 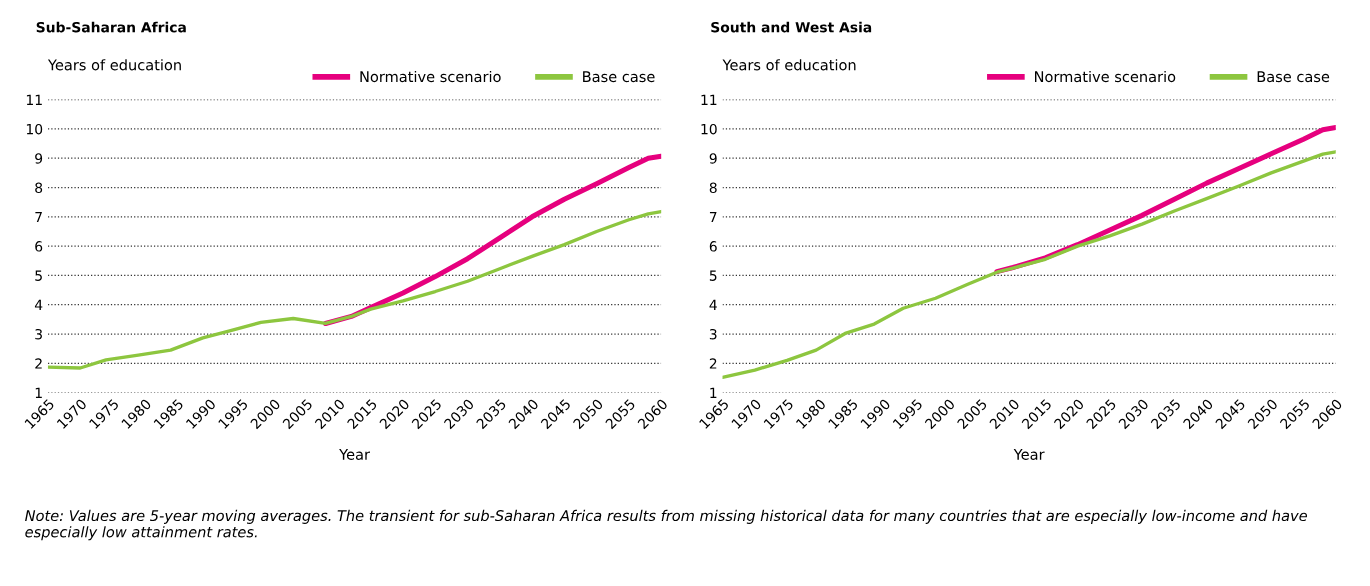 What do you see at coordinates (791, 27) in the screenshot?
I see `chart-title: South and West Asia` at bounding box center [791, 27].